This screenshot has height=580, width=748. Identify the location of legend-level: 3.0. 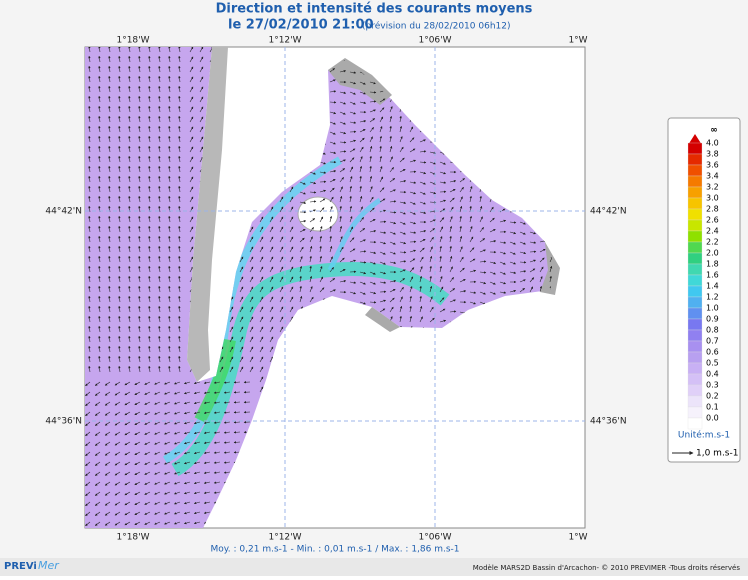
(712, 198).